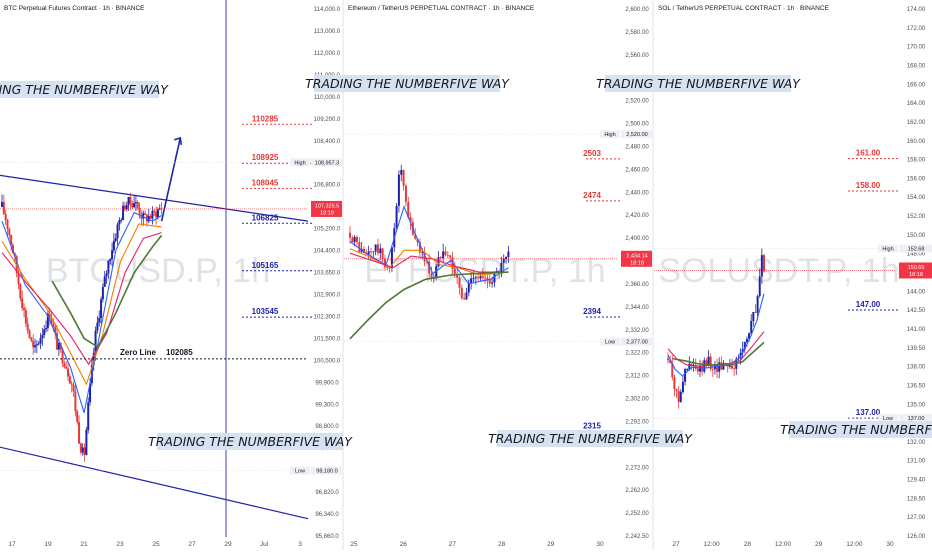 The height and width of the screenshot is (555, 932). I want to click on y-tick-label: 126.00, so click(916, 537).